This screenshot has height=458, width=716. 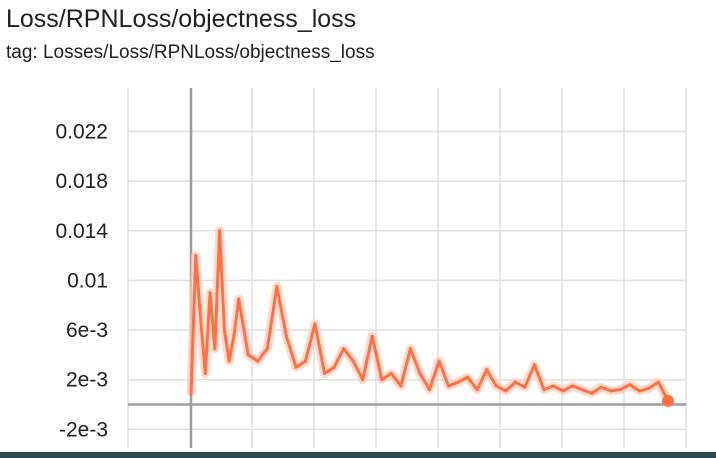 What do you see at coordinates (81, 181) in the screenshot?
I see `y-tick-label: 0.018` at bounding box center [81, 181].